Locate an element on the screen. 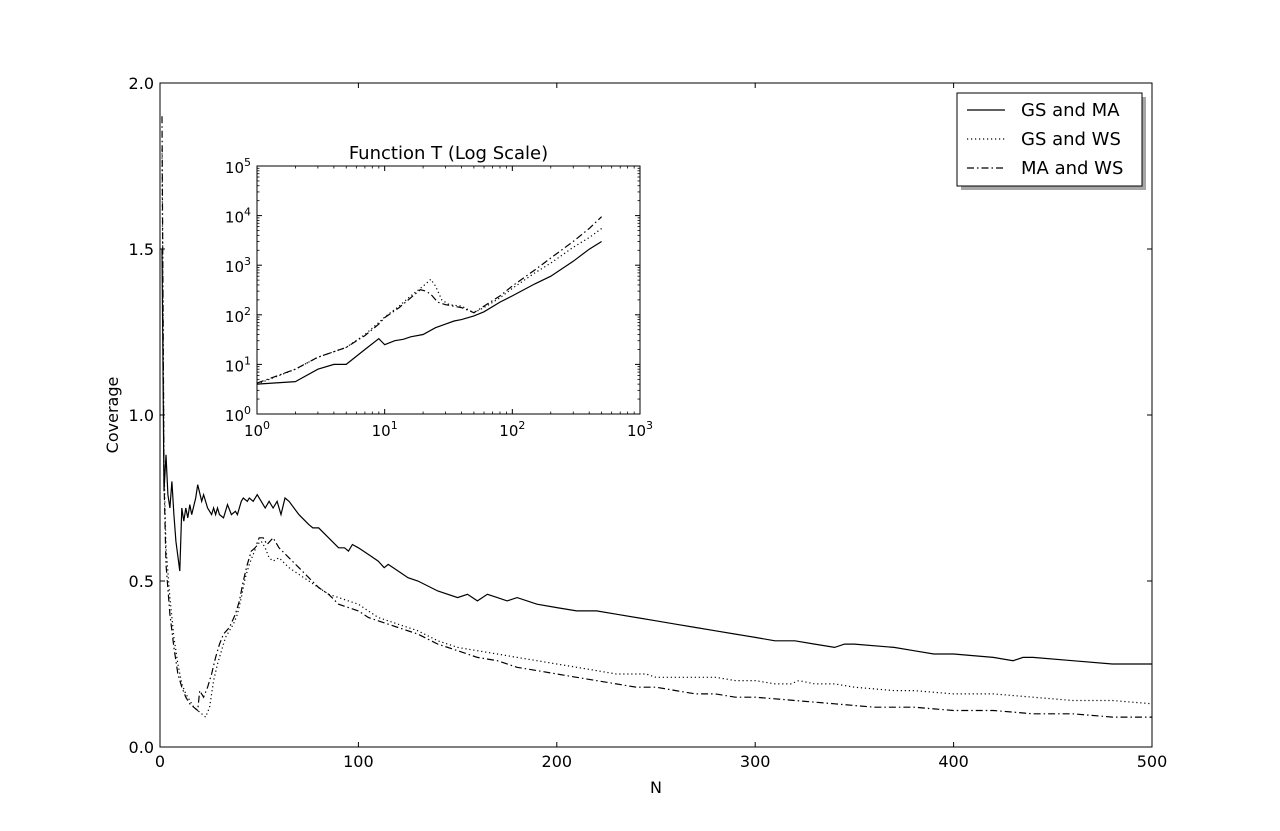 This screenshot has height=831, width=1280. x-tick-label: 200 is located at coordinates (557, 761).